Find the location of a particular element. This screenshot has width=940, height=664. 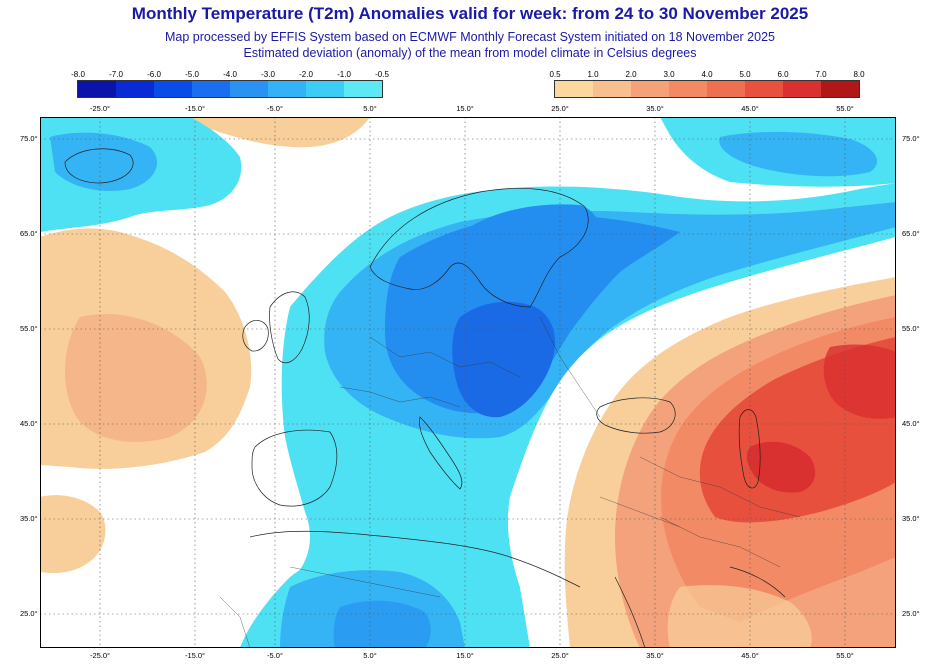

anomaly-area-kazakh-red is located at coordinates (859, 381).